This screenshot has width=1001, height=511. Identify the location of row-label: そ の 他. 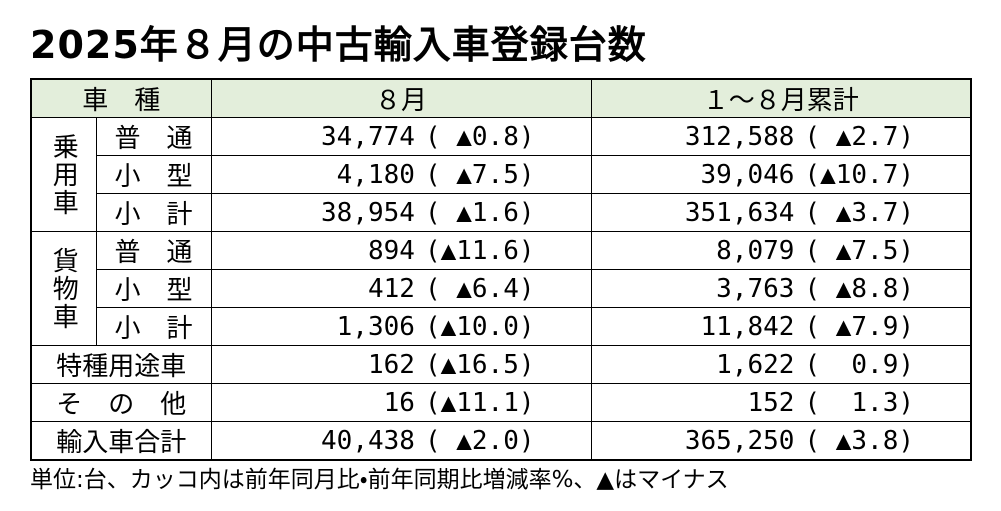
(121, 402).